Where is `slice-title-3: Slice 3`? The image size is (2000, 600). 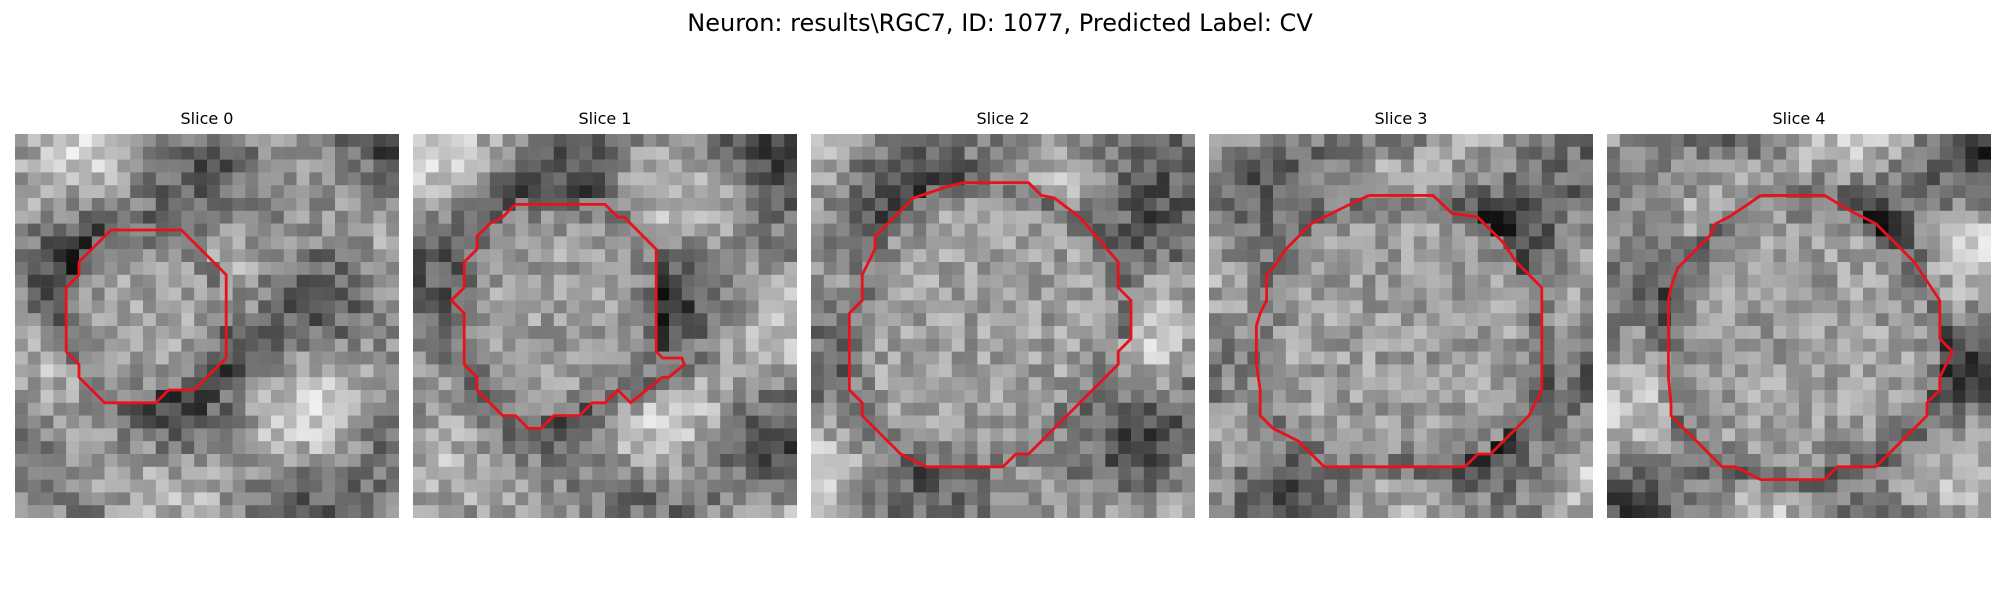
slice-title-3: Slice 3 is located at coordinates (1401, 118).